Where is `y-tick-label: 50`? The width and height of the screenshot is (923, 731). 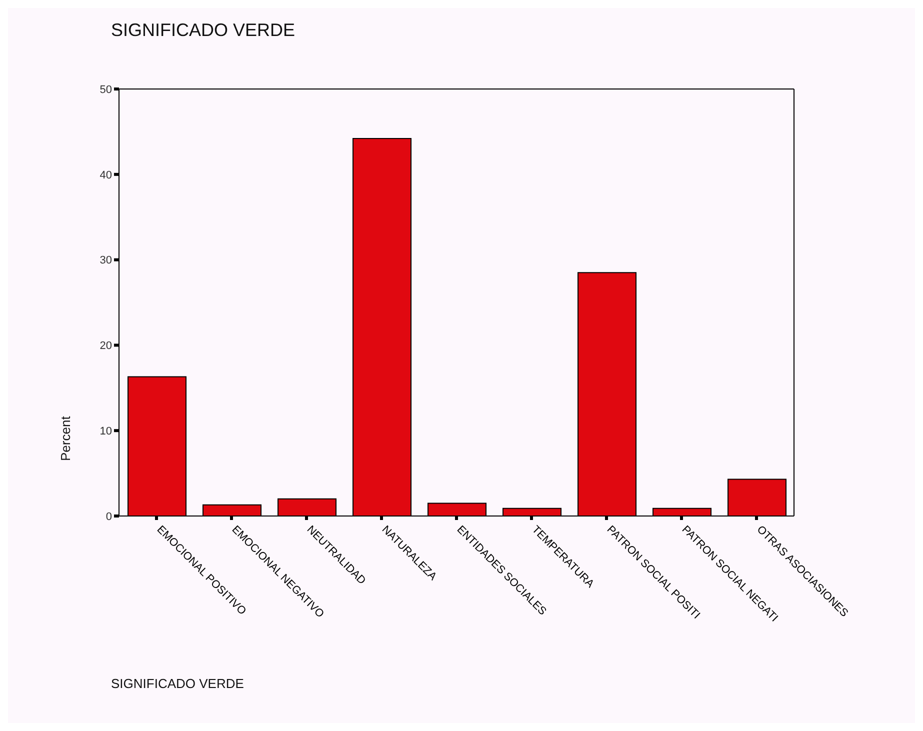
y-tick-label: 50 is located at coordinates (106, 90).